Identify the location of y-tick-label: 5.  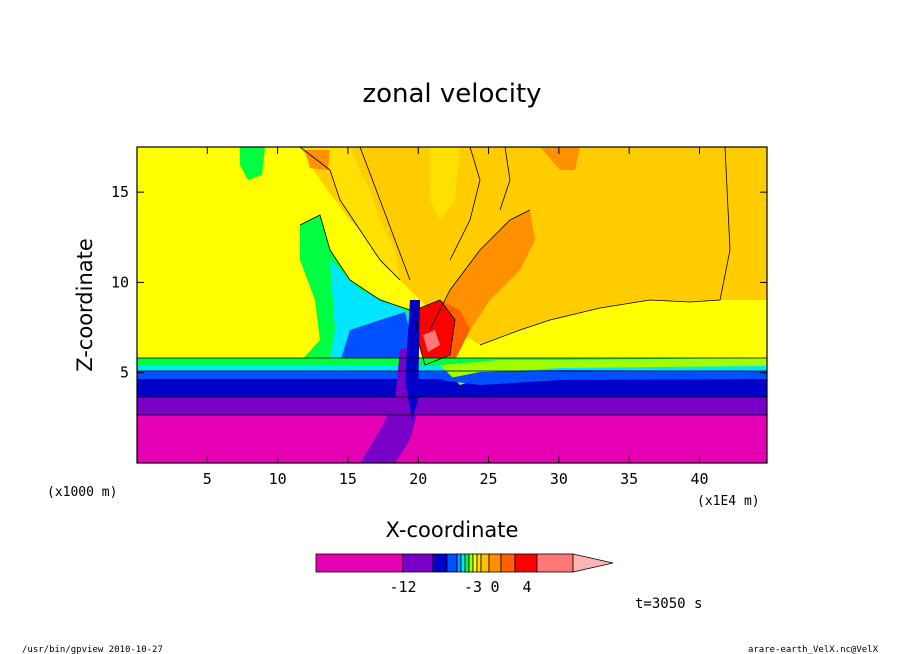
(124, 373).